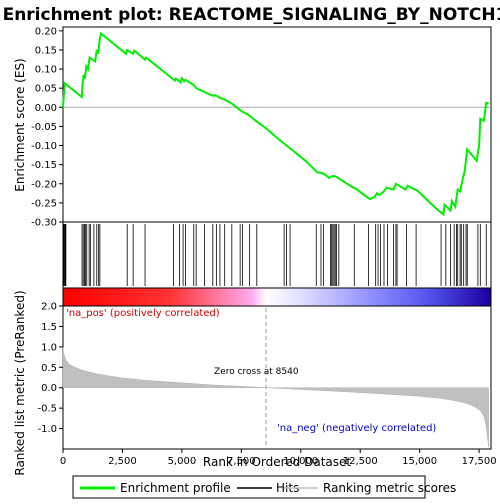  Describe the element at coordinates (389, 488) in the screenshot. I see `legend-metric-label: Ranking metric scores` at that location.